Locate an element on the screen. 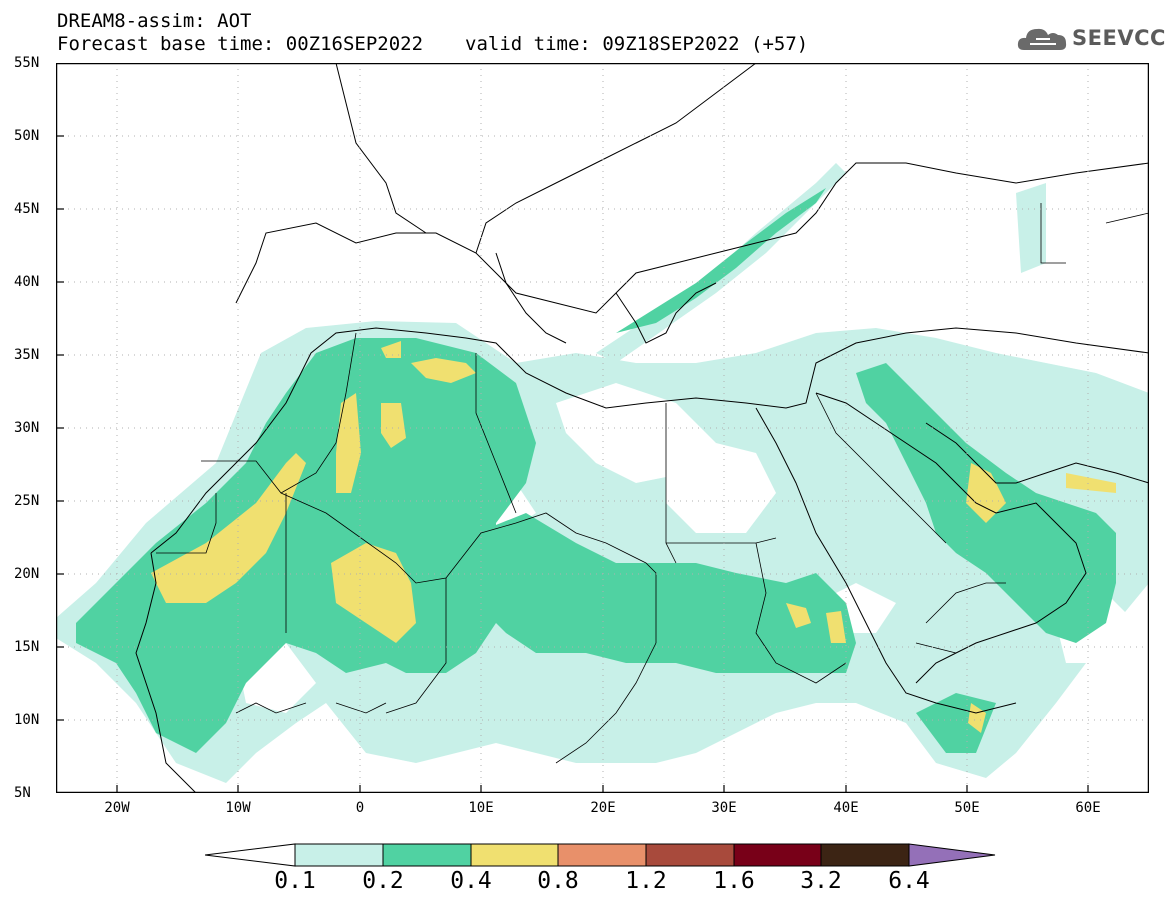 The image size is (1165, 905). lat-label-40n: 40N is located at coordinates (27, 282).